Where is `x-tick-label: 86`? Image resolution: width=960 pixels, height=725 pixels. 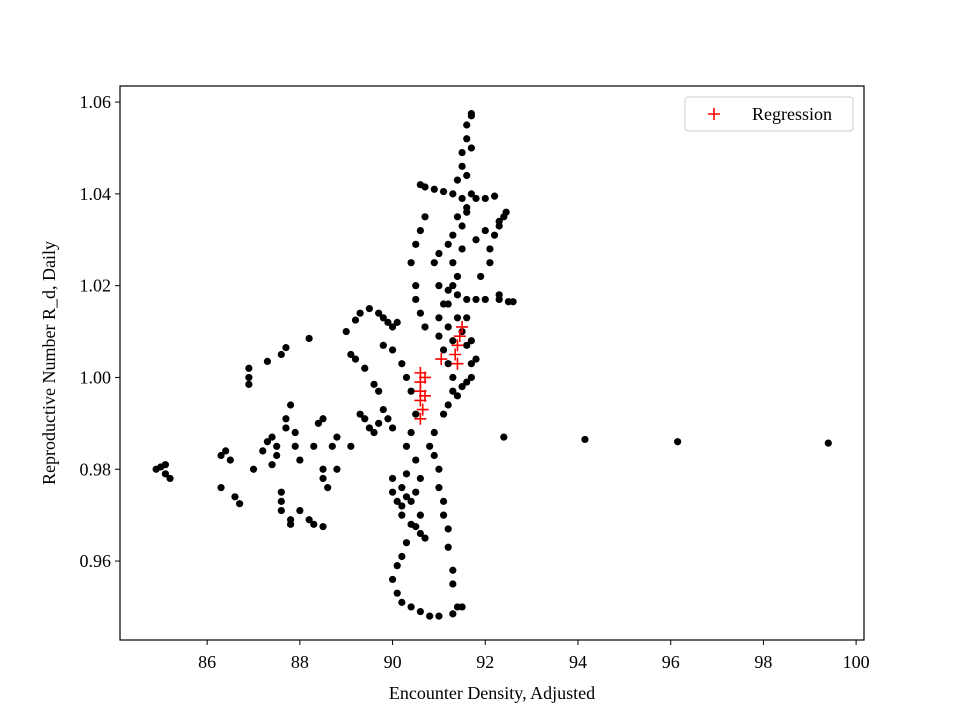
x-tick-label: 86 is located at coordinates (207, 662).